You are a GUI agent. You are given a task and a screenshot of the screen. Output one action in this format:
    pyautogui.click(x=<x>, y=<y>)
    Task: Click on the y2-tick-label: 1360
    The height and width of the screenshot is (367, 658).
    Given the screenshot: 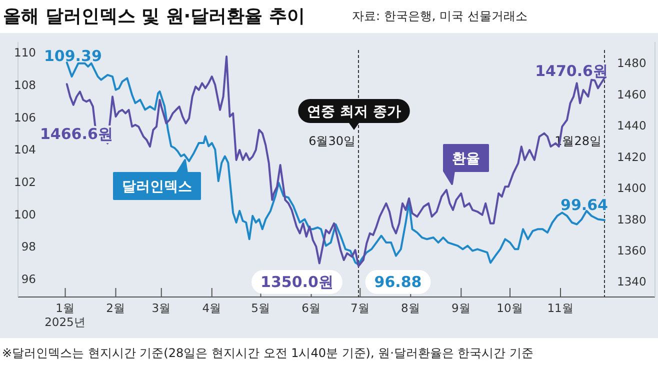 What is the action you would take?
    pyautogui.click(x=631, y=250)
    